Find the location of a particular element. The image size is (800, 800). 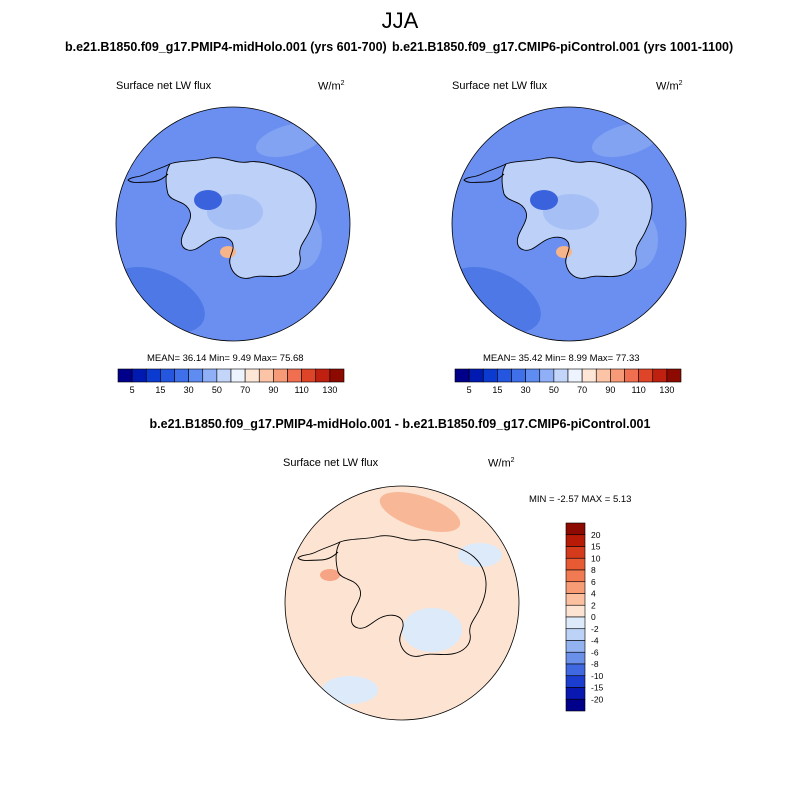

panel-1-map-border is located at coordinates (233, 224).